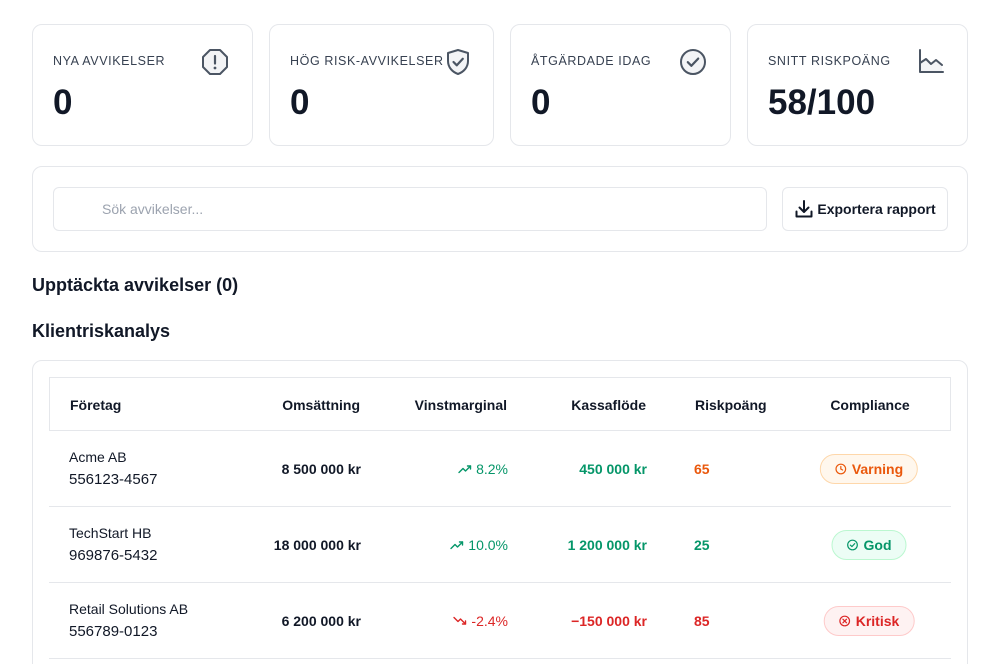 The height and width of the screenshot is (664, 1000). I want to click on company-name: TechStart HB, so click(110, 533).